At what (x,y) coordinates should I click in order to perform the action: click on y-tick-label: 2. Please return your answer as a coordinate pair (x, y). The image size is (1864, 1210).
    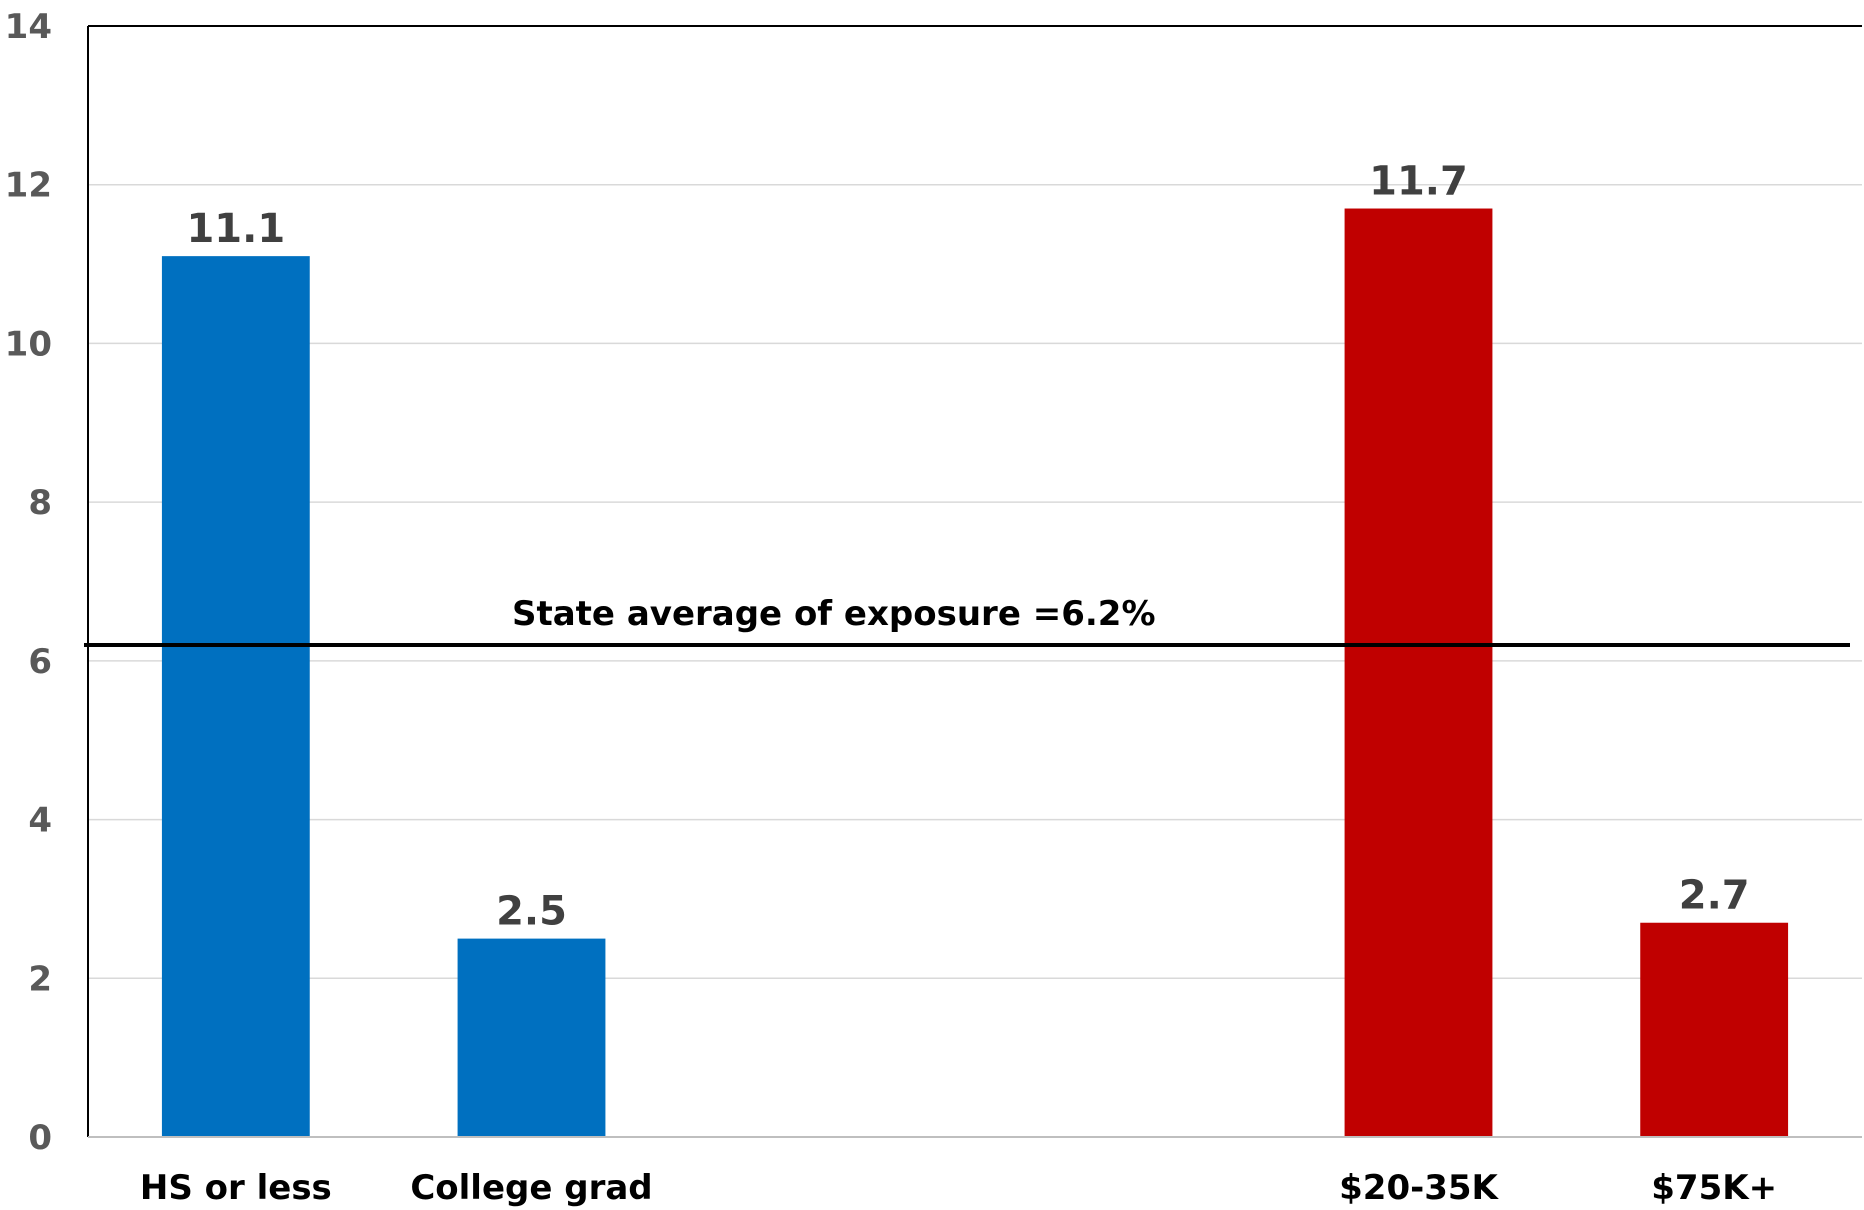
    Looking at the image, I should click on (40, 979).